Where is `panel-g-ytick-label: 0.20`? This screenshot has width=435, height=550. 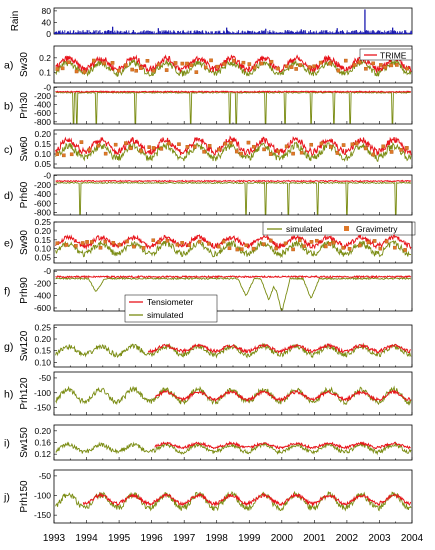
panel-g-ytick-label: 0.20 is located at coordinates (42, 339).